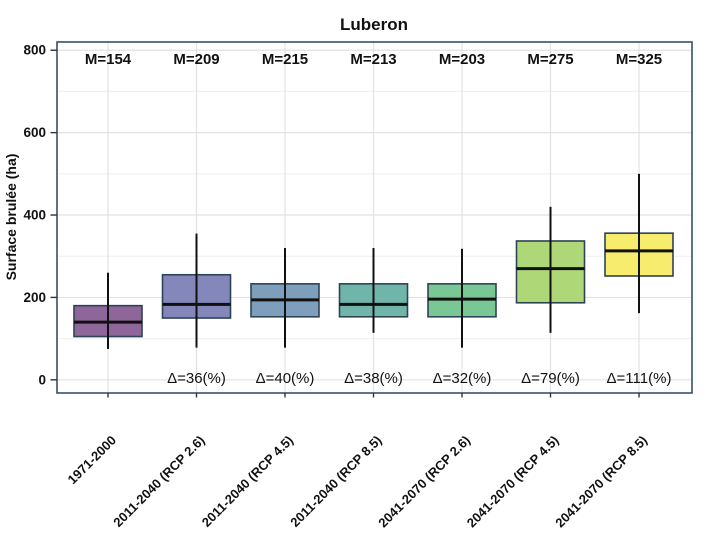 The image size is (720, 557). Describe the element at coordinates (550, 59) in the screenshot. I see `mean-label: M=275` at that location.